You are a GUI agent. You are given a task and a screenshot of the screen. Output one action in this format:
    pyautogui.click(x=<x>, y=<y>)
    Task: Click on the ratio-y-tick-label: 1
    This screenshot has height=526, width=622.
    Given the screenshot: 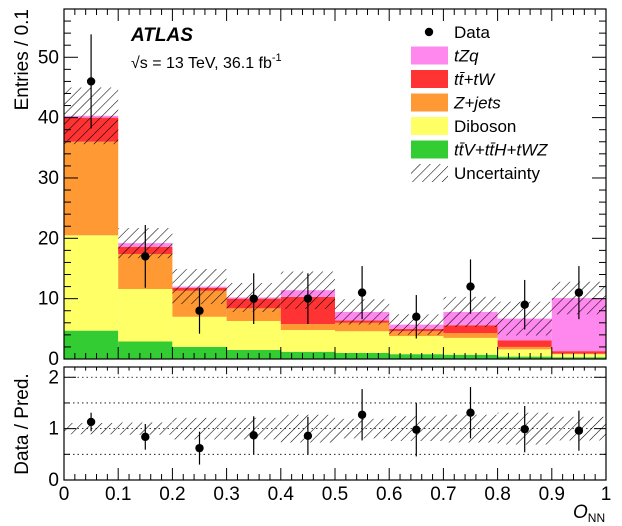 What is the action you would take?
    pyautogui.click(x=53, y=429)
    